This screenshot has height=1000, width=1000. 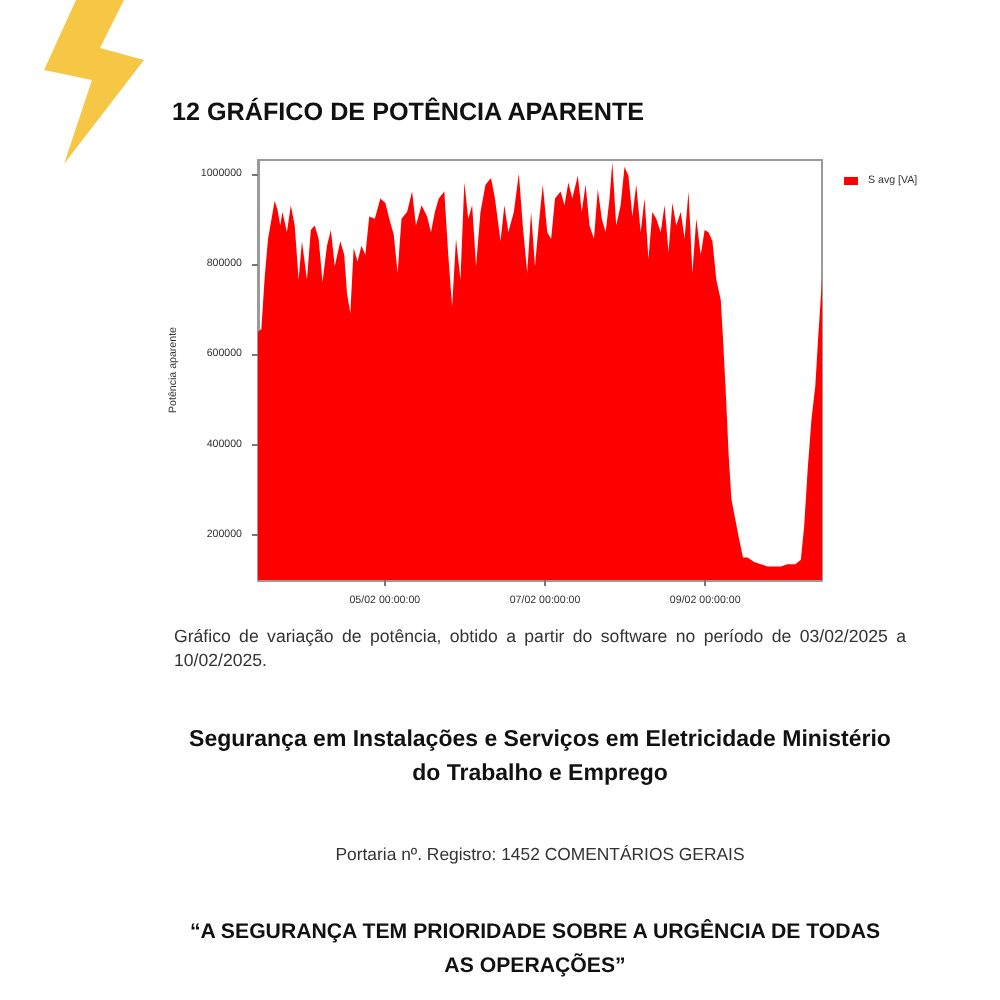 I want to click on text: Portaria nº. Registro: 1452 COMENTÁRIOS GERAIS, so click(x=540, y=854).